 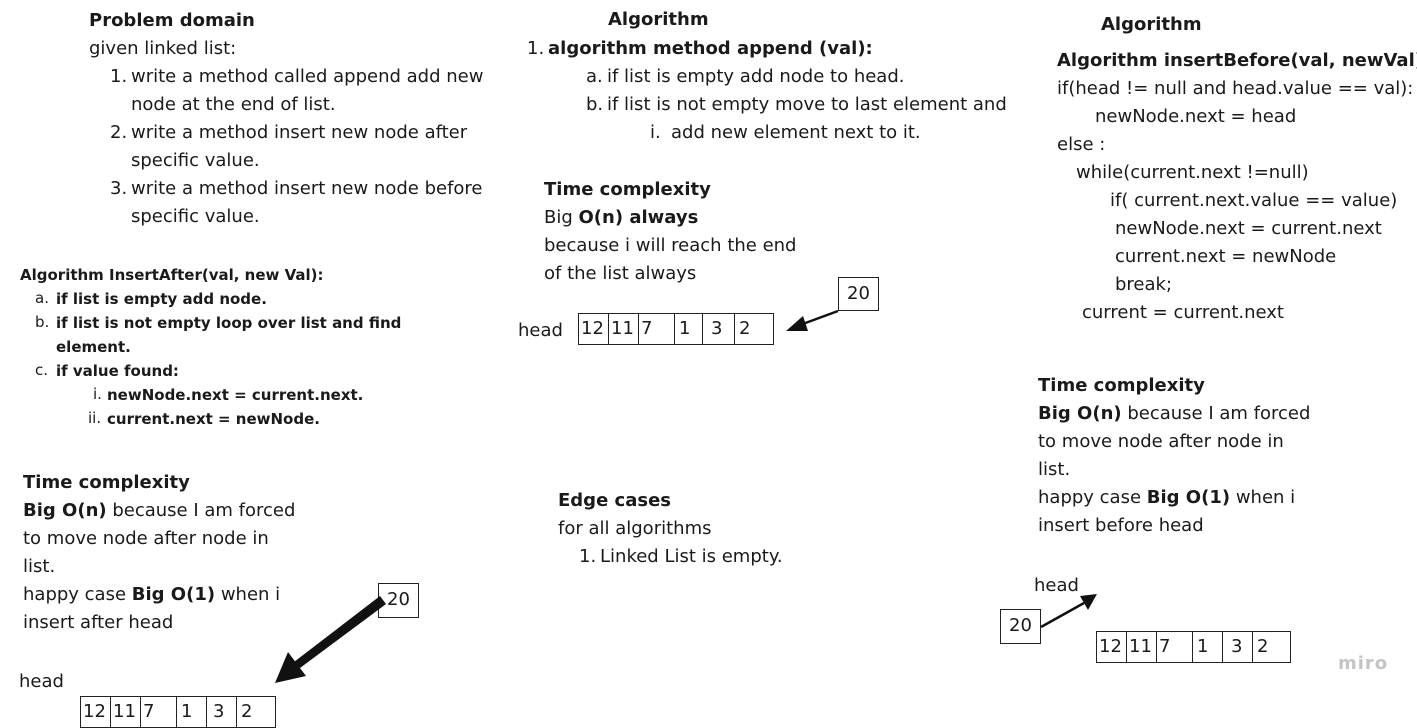 I want to click on pd-item-1-line-2: node at the end of list., so click(x=233, y=104).